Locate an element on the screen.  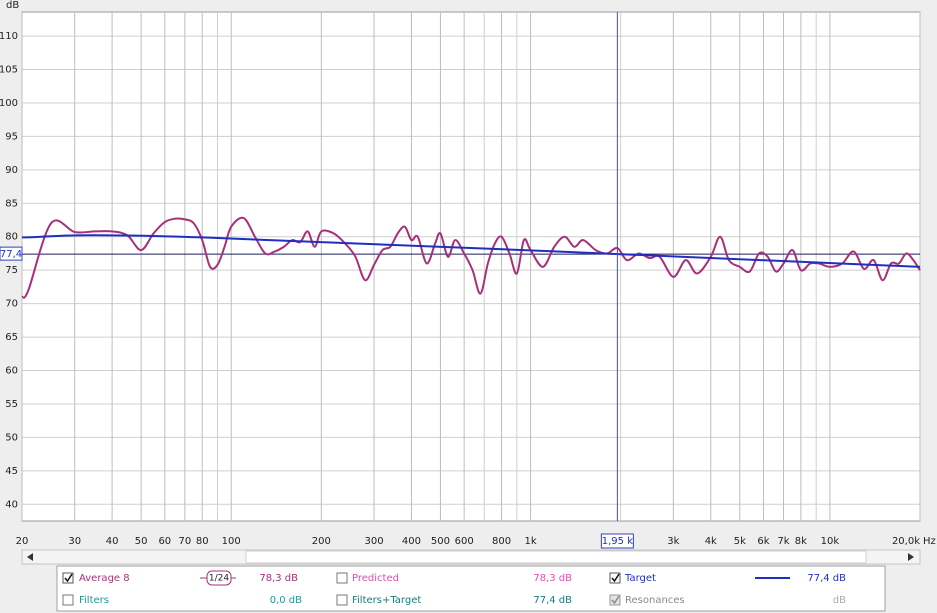
cursor-label: 1,95 k is located at coordinates (617, 541).